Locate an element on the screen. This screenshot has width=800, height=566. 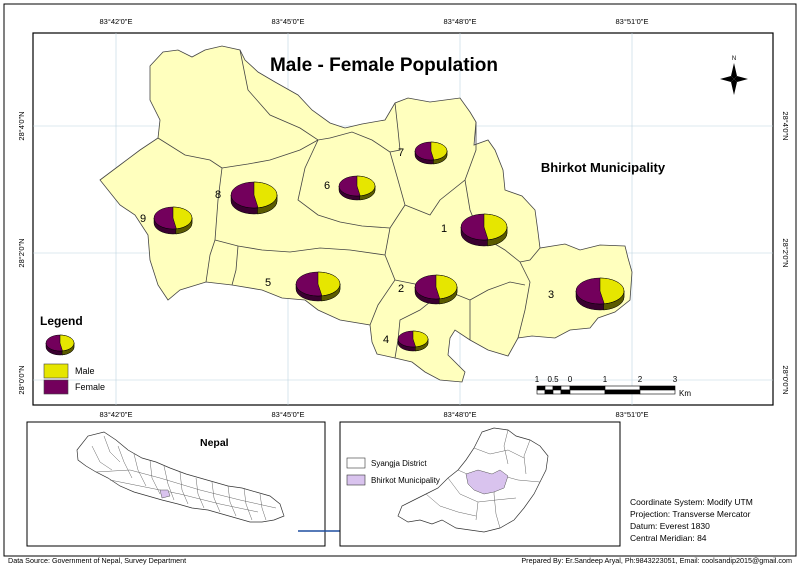
ward-label-9: 9 is located at coordinates (143, 219).